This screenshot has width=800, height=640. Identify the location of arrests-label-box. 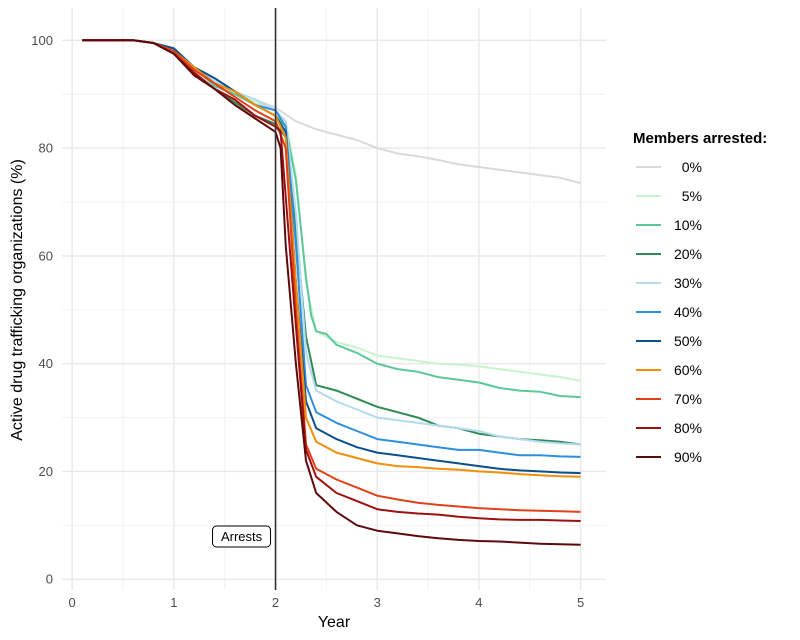
(242, 536).